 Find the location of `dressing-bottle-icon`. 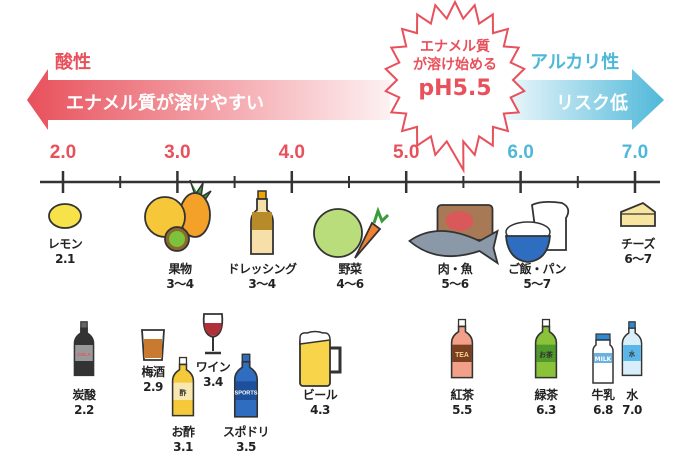

dressing-bottle-icon is located at coordinates (262, 225).